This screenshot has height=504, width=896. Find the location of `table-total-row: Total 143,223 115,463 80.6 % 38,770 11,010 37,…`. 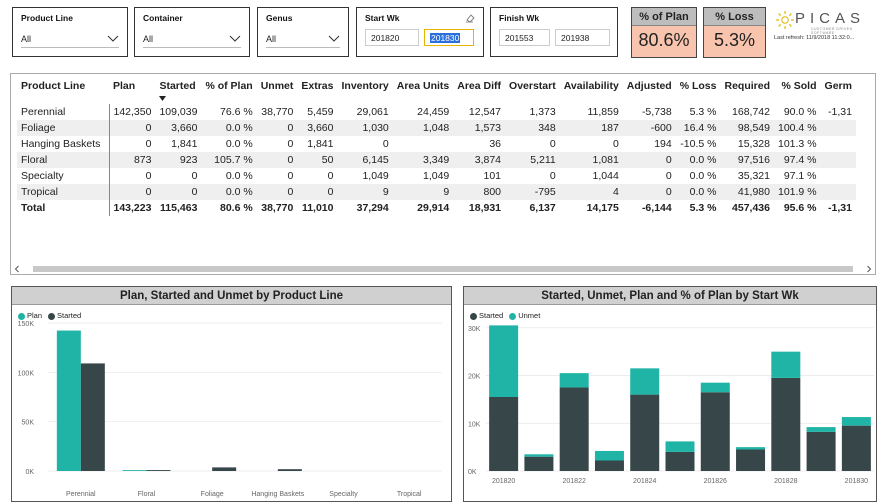

table-total-row: Total 143,223 115,463 80.6 % 38,770 11,010 37,… is located at coordinates (436, 208).